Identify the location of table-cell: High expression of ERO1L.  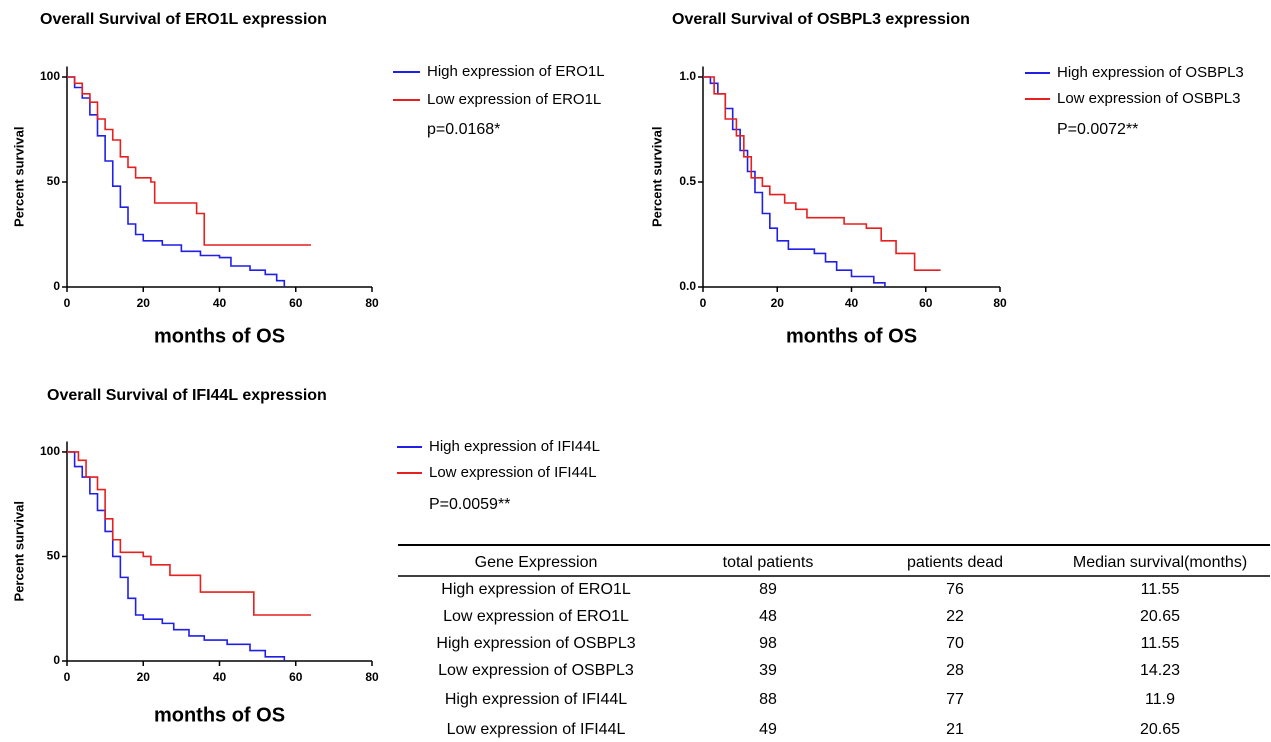
(536, 589).